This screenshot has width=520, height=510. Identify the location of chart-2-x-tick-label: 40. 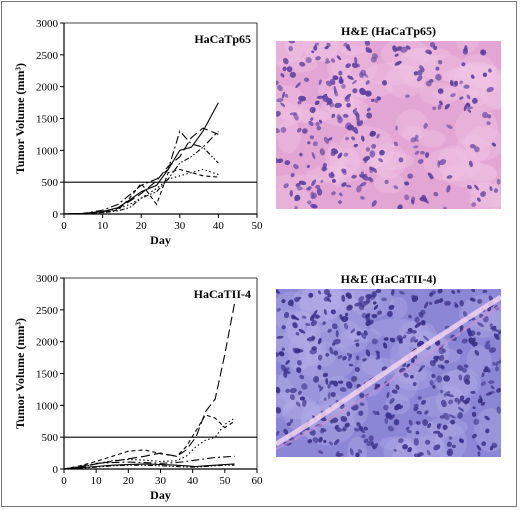
(193, 481).